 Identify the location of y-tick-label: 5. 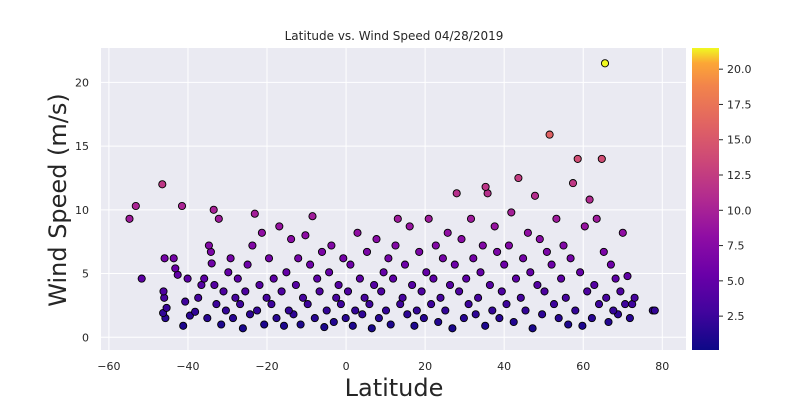
(85, 274).